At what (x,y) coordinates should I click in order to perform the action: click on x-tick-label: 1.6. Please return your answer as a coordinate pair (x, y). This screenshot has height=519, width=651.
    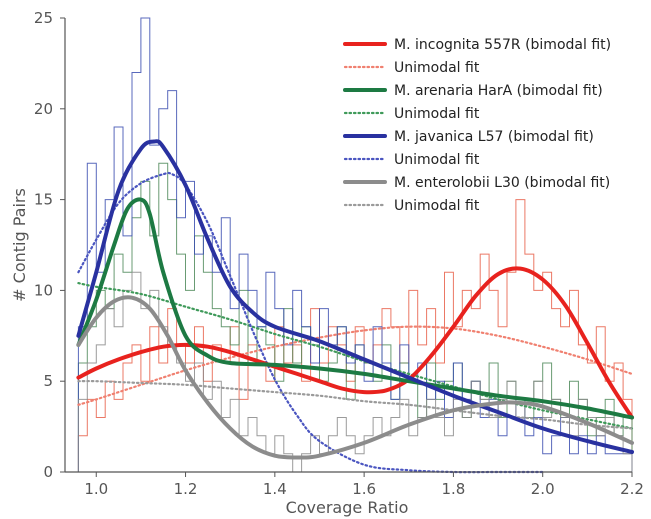
    Looking at the image, I should click on (364, 489).